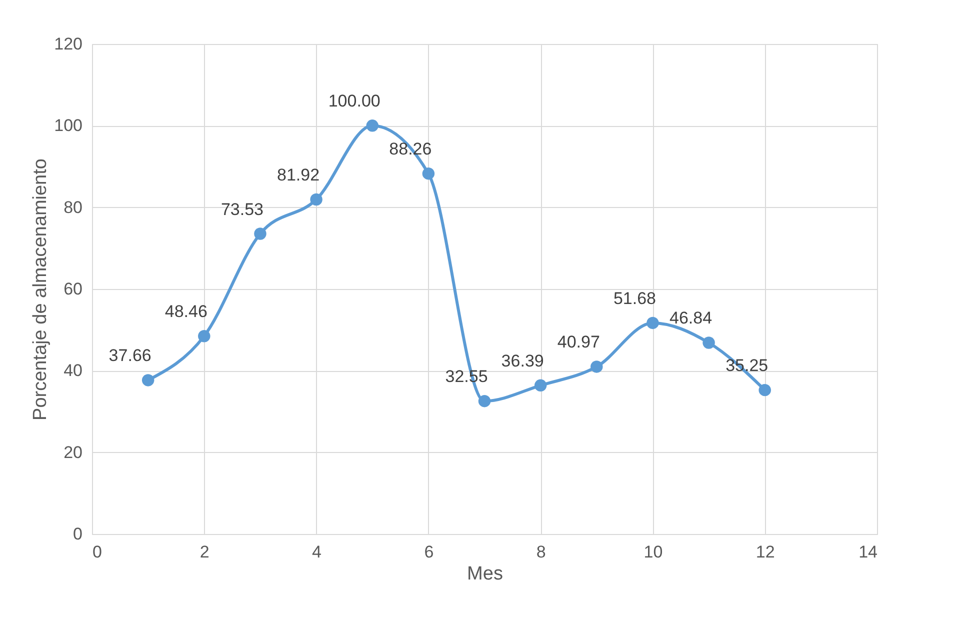 This screenshot has height=641, width=958. Describe the element at coordinates (68, 44) in the screenshot. I see `y-tick-label: 120` at that location.